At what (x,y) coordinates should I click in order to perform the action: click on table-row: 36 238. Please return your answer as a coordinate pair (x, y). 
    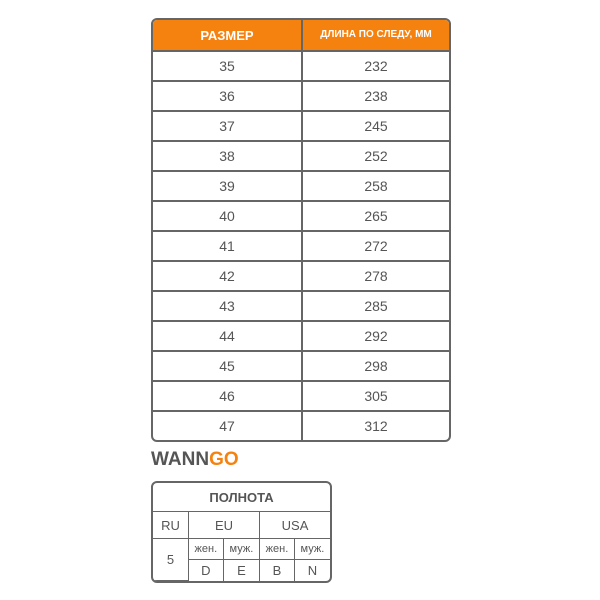
    Looking at the image, I should click on (301, 95).